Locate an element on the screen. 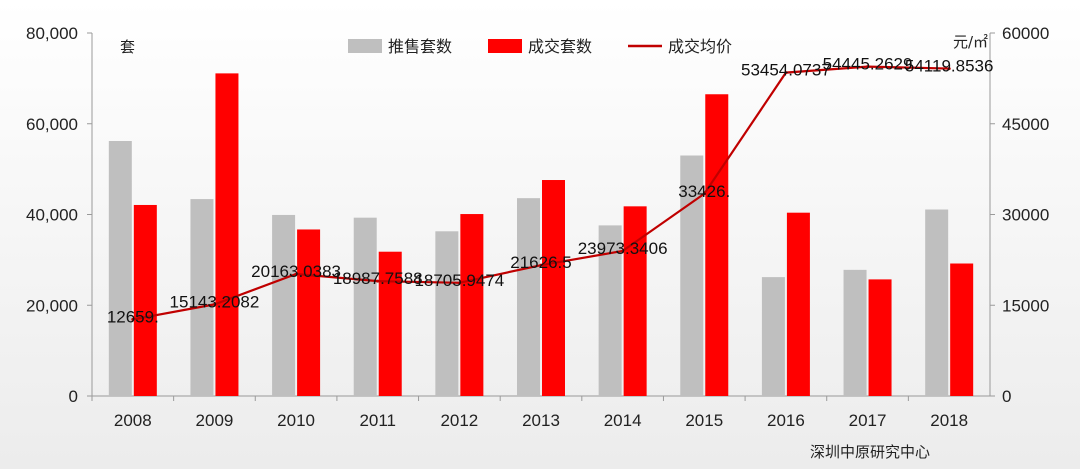 This screenshot has width=1080, height=469. data-label-avg-price: 18705.9474 is located at coordinates (459, 280).